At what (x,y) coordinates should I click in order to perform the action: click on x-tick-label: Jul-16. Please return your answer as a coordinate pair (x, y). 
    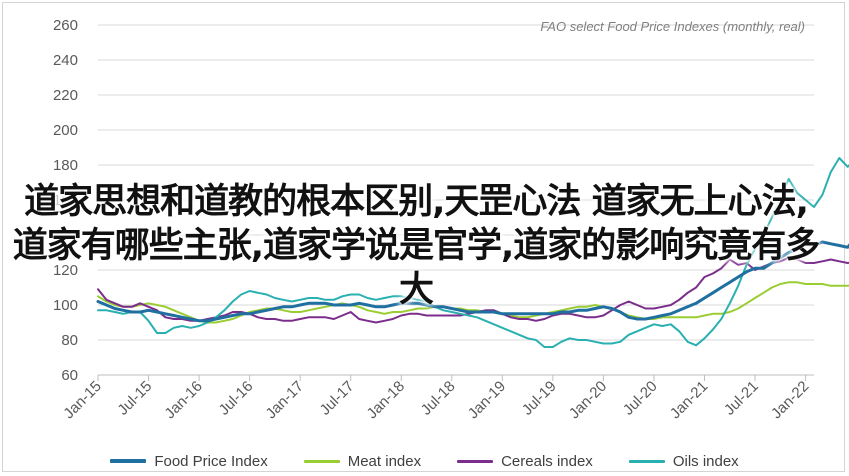
    Looking at the image, I should click on (236, 398).